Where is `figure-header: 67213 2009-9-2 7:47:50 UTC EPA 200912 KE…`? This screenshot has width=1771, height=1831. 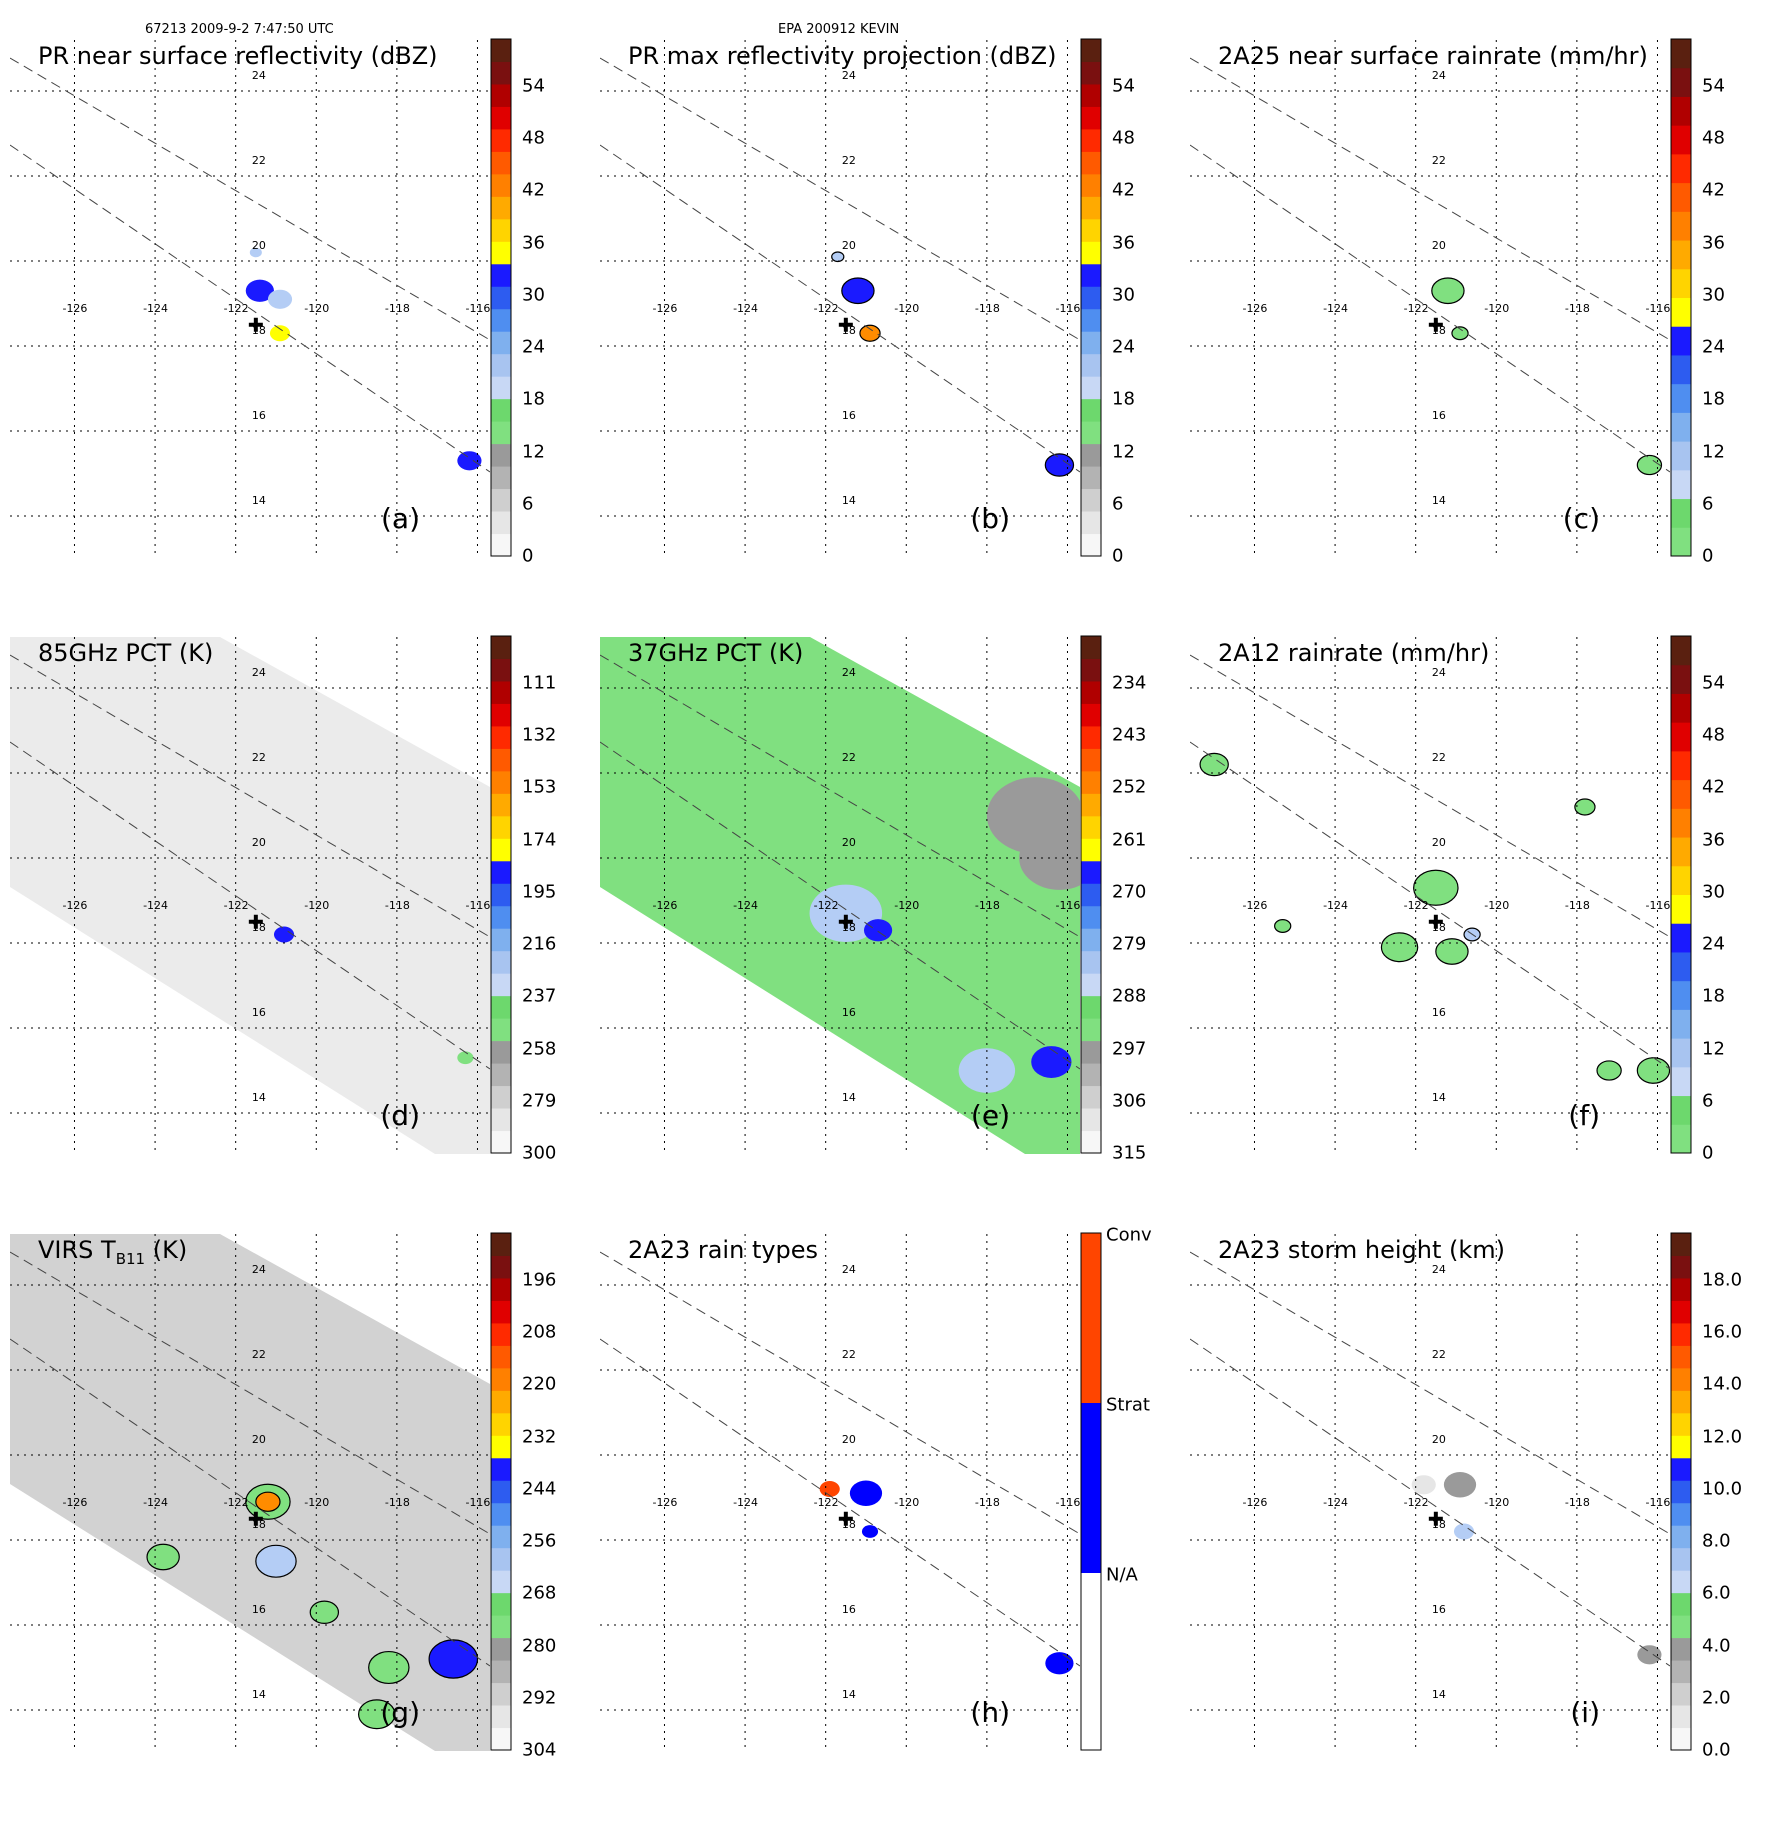 figure-header: 67213 2009-9-2 7:47:50 UTC EPA 200912 KE… is located at coordinates (885, 20).